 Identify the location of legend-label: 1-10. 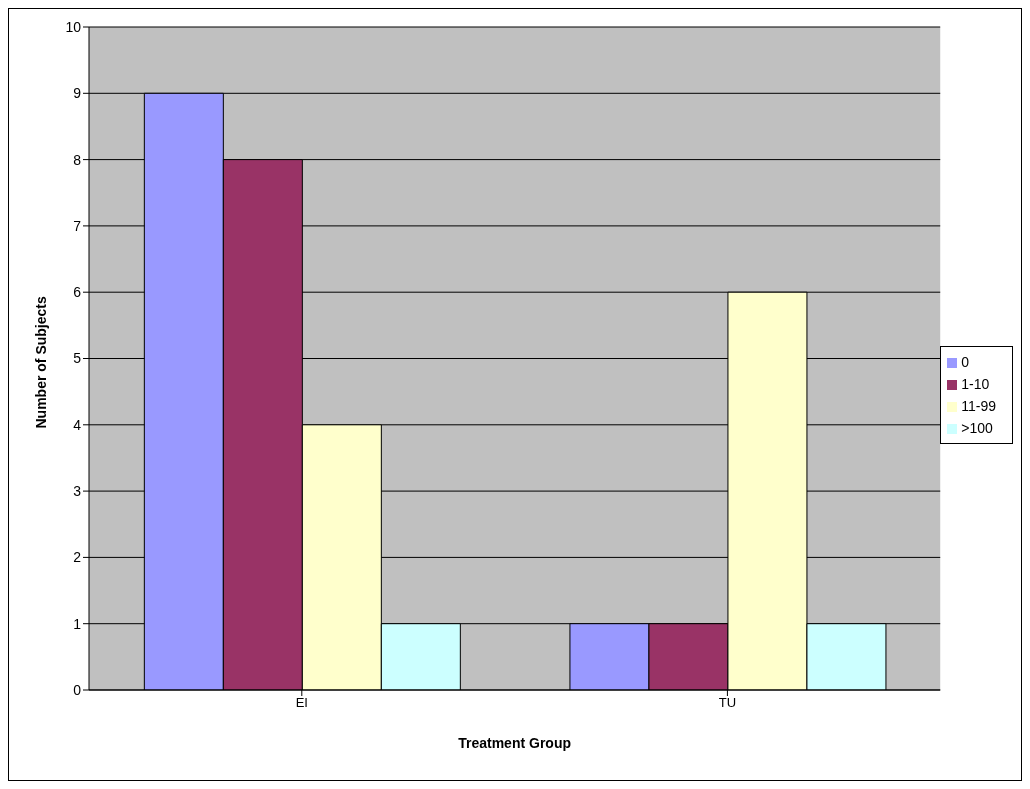
(975, 383).